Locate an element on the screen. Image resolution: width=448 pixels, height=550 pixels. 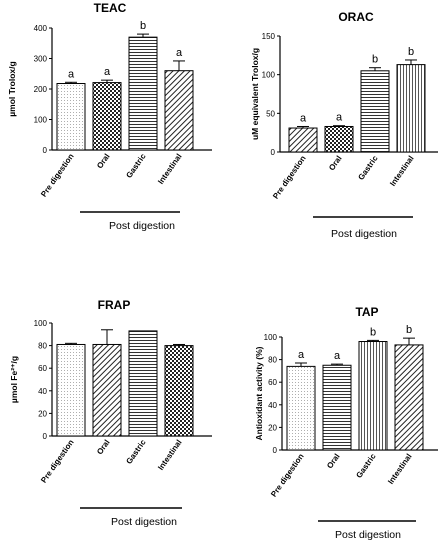
y-axis-label: uM equivalent Trolox/g is located at coordinates (255, 94).